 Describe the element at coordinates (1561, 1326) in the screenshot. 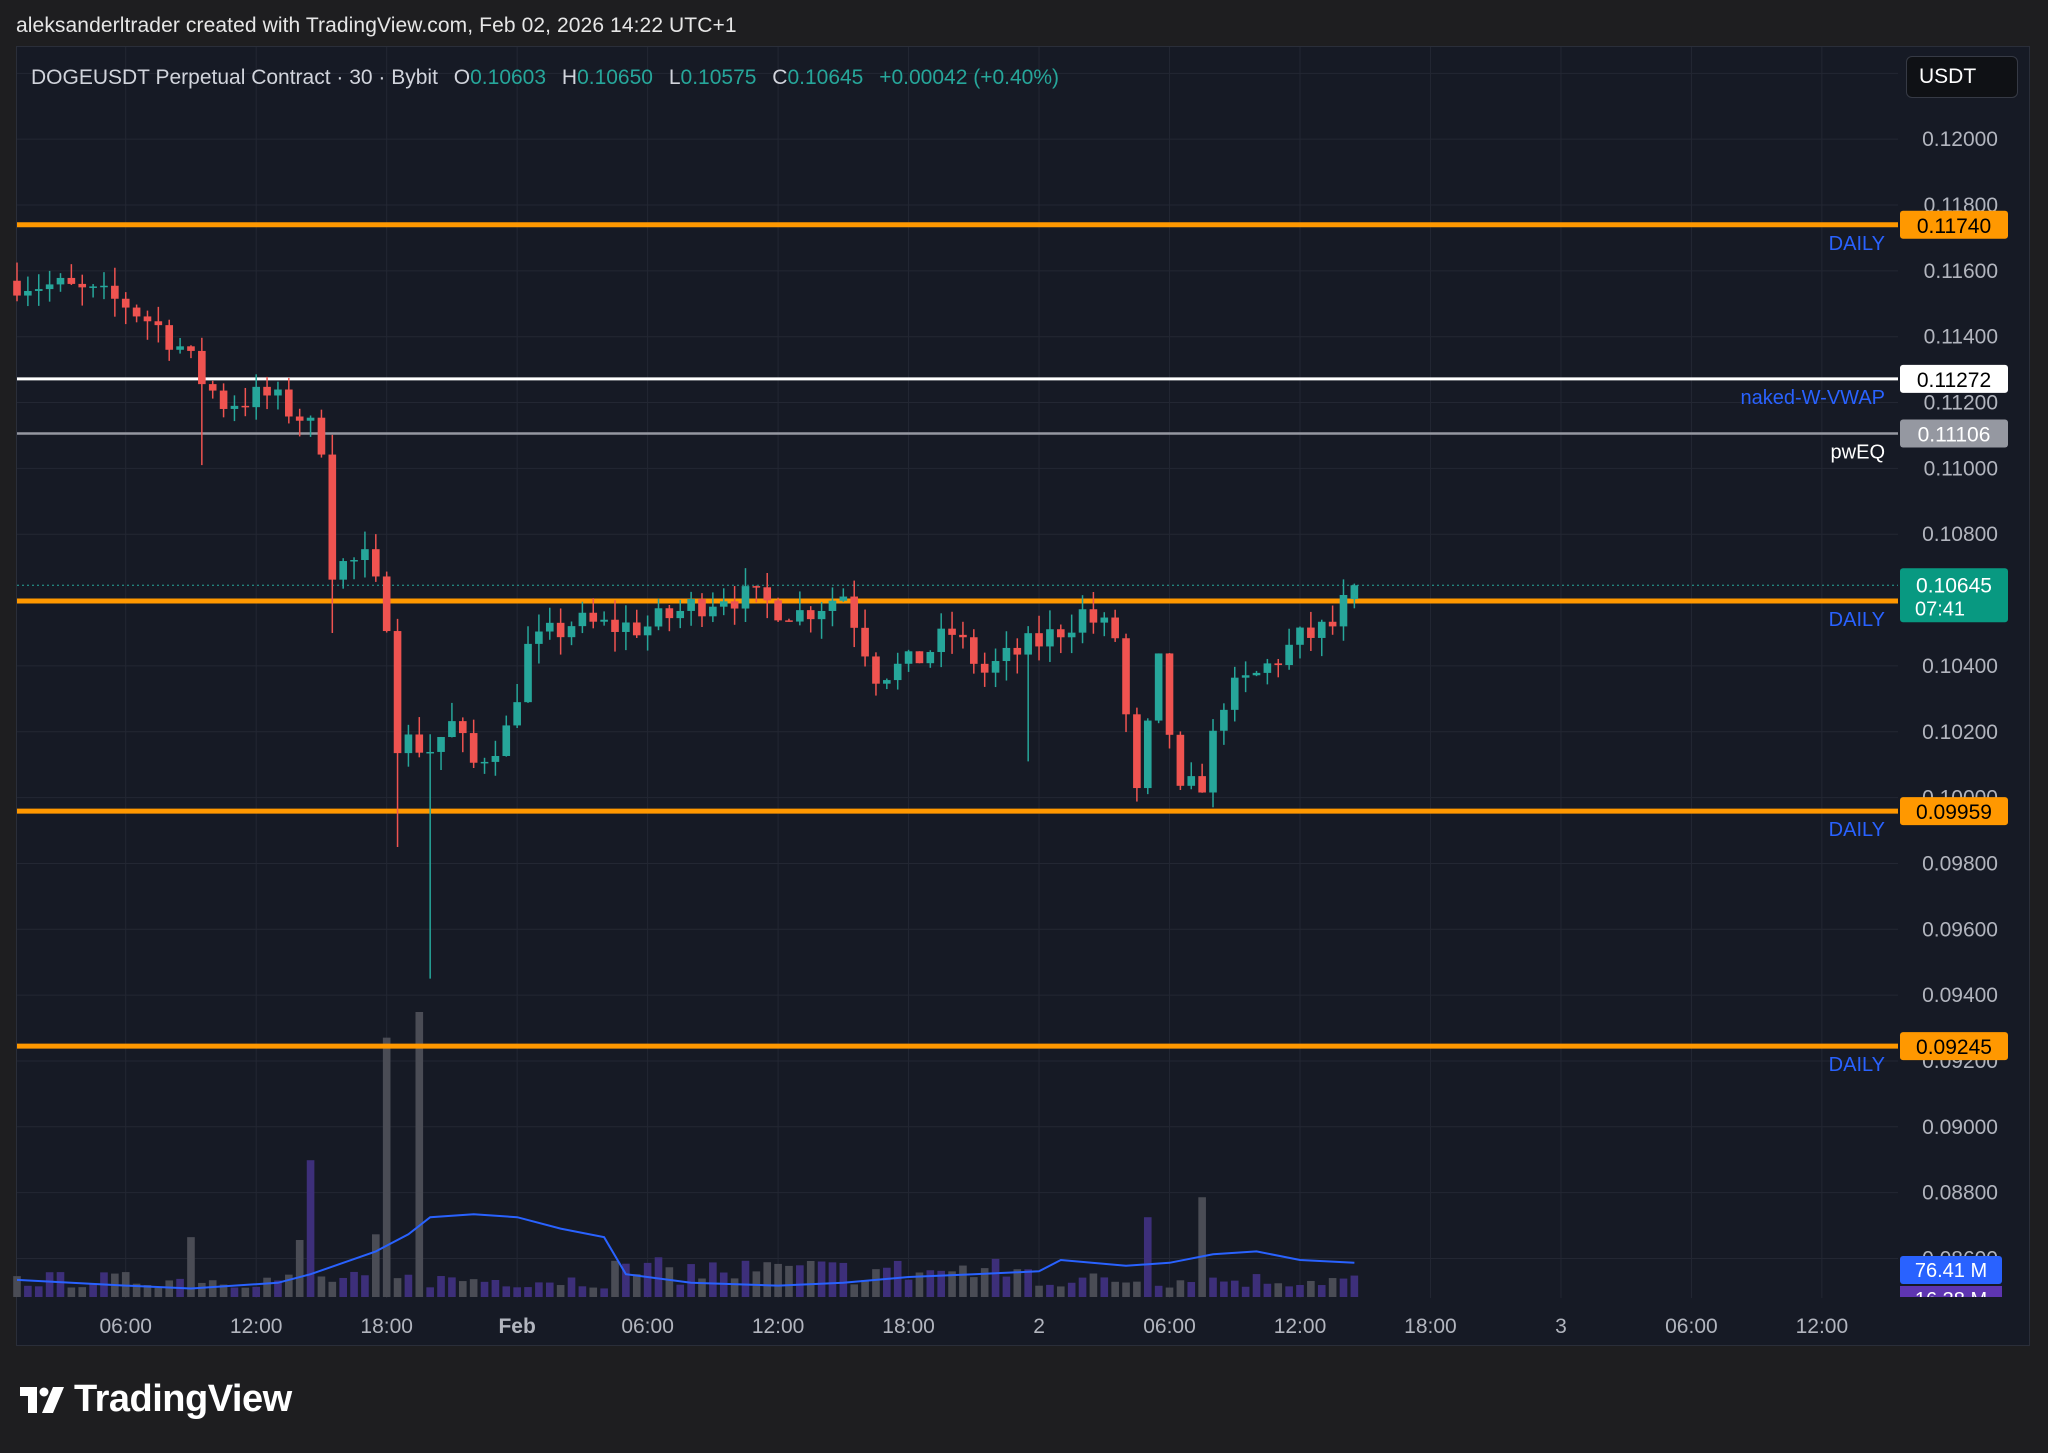

I see `x-tick-label: 3` at that location.